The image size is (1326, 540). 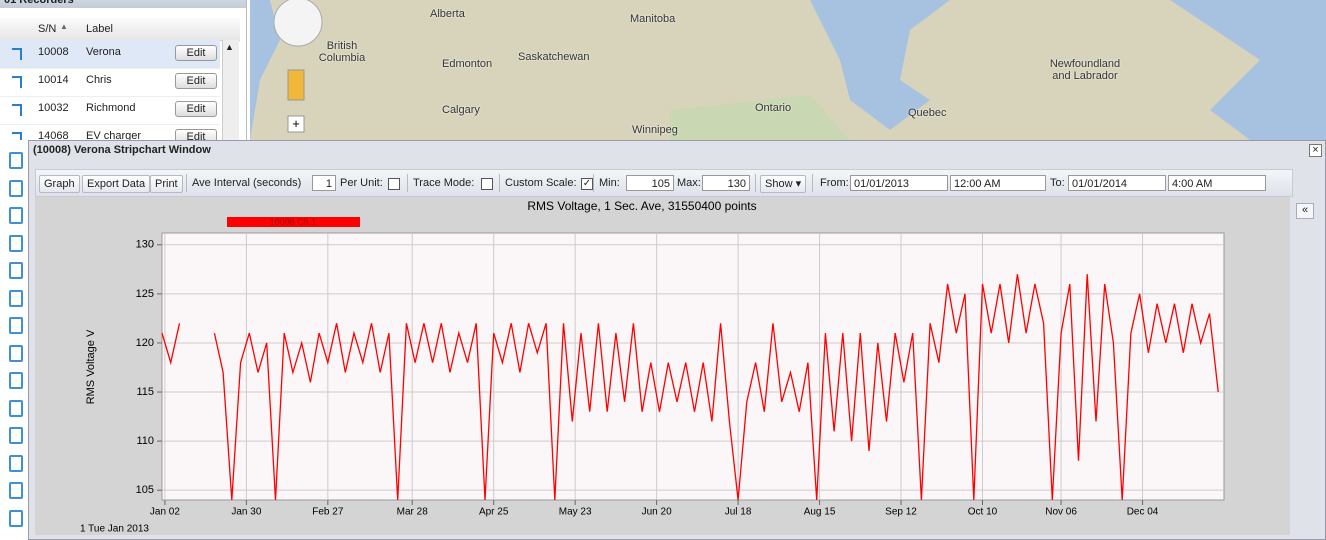 What do you see at coordinates (145, 392) in the screenshot?
I see `y-tick-label: 115` at bounding box center [145, 392].